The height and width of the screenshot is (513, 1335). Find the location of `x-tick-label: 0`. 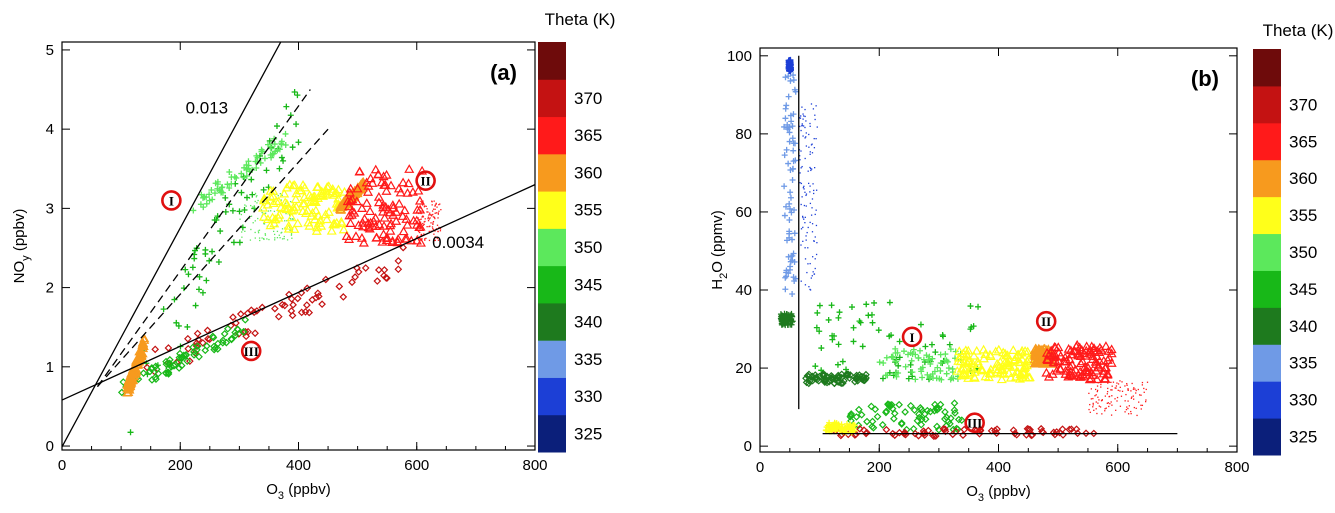

x-tick-label: 0 is located at coordinates (760, 467).